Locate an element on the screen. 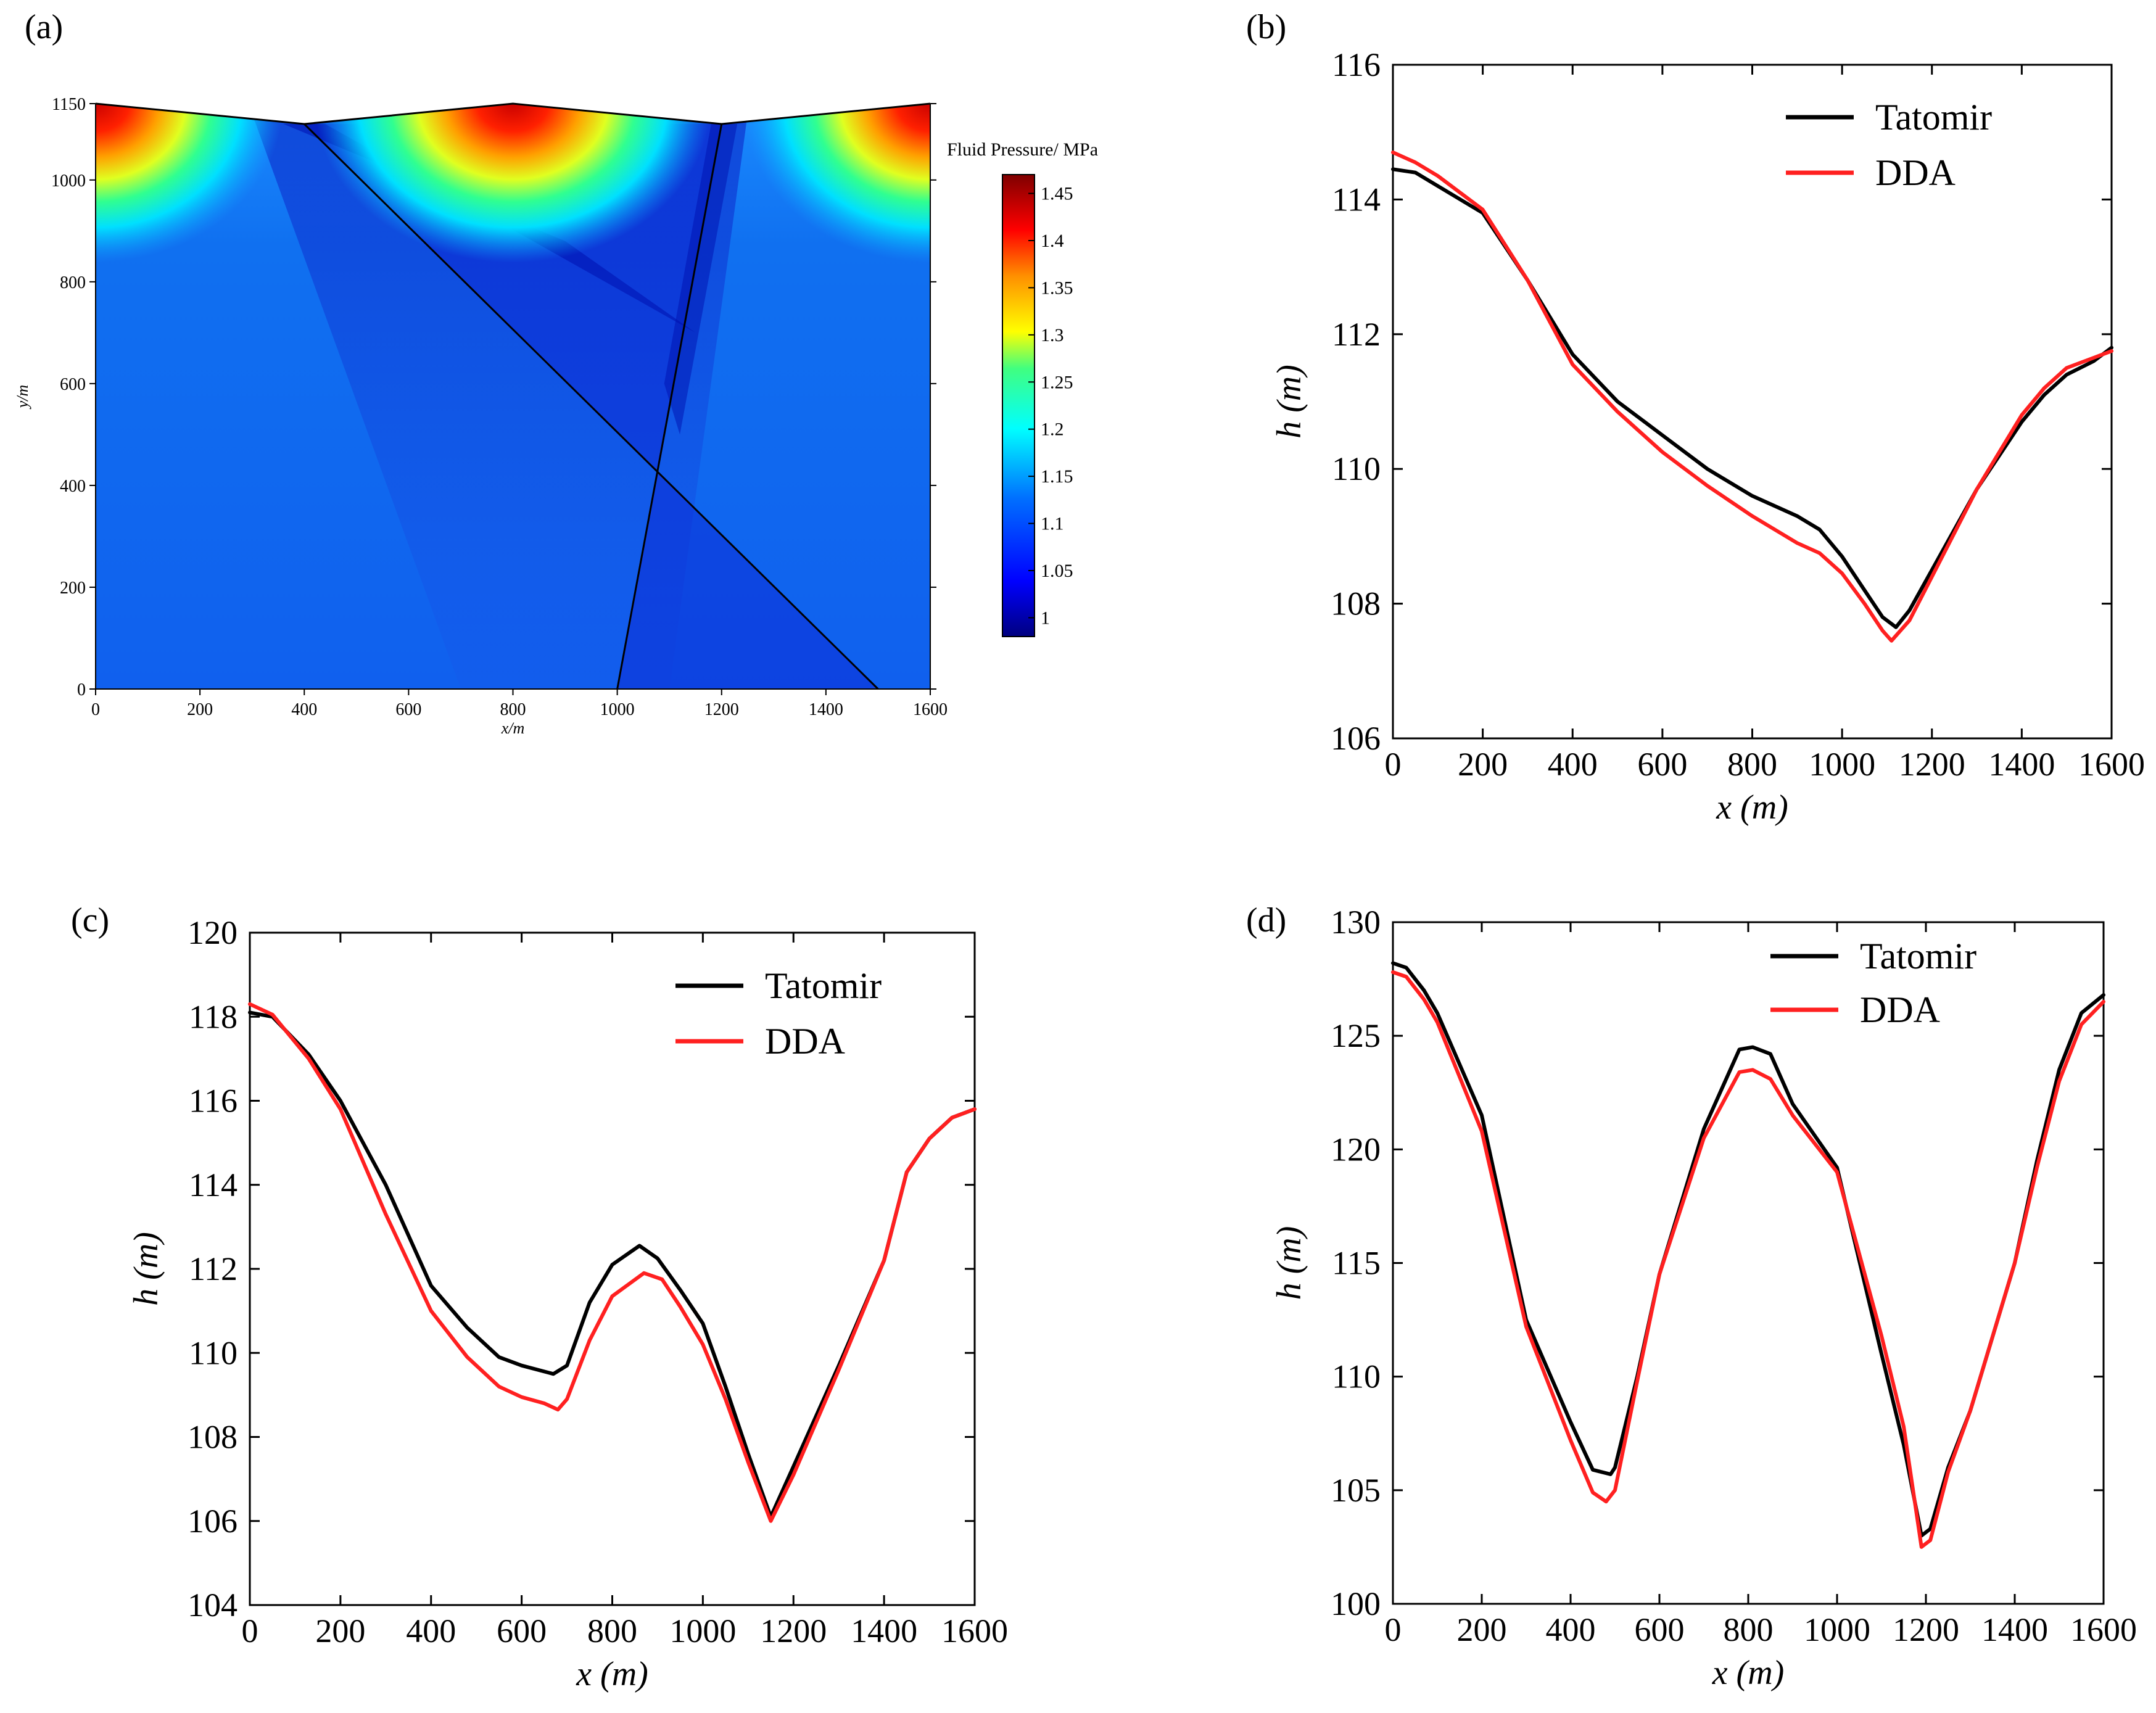 The width and height of the screenshot is (2156, 1713). y-tick-label: 118 is located at coordinates (213, 1016).